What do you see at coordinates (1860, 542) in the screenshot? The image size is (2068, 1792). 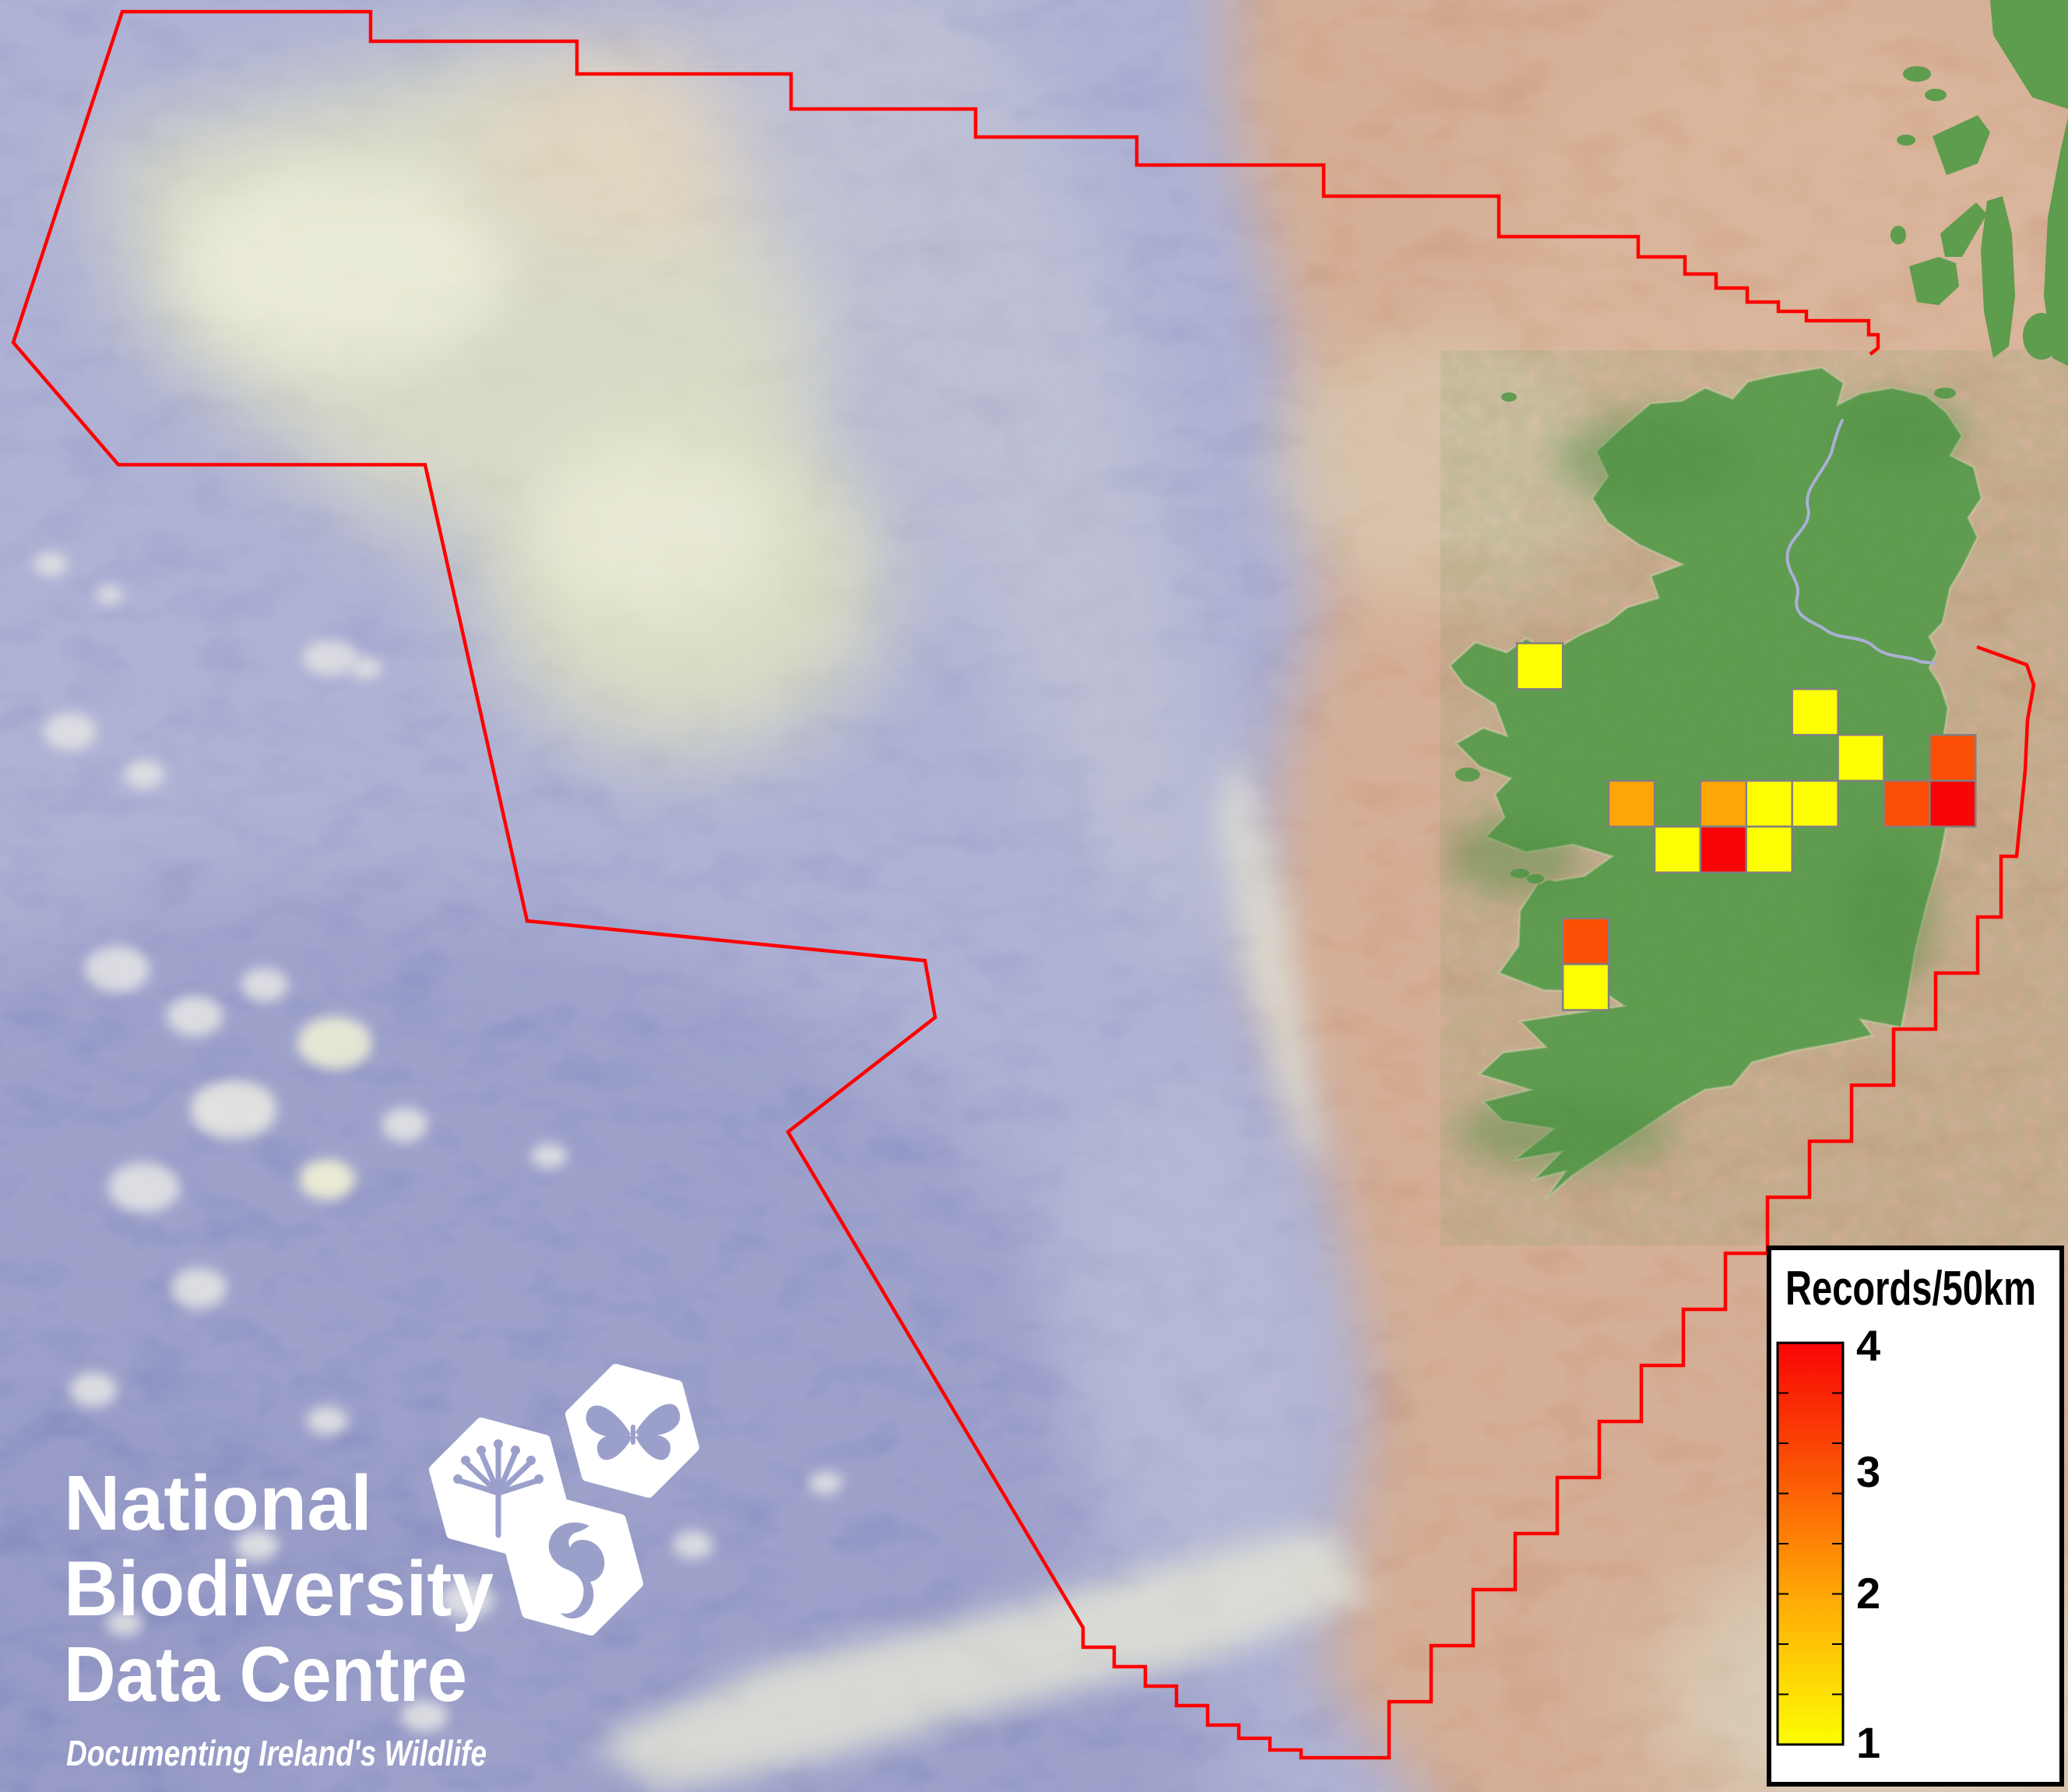 I see `ni-border-line` at bounding box center [1860, 542].